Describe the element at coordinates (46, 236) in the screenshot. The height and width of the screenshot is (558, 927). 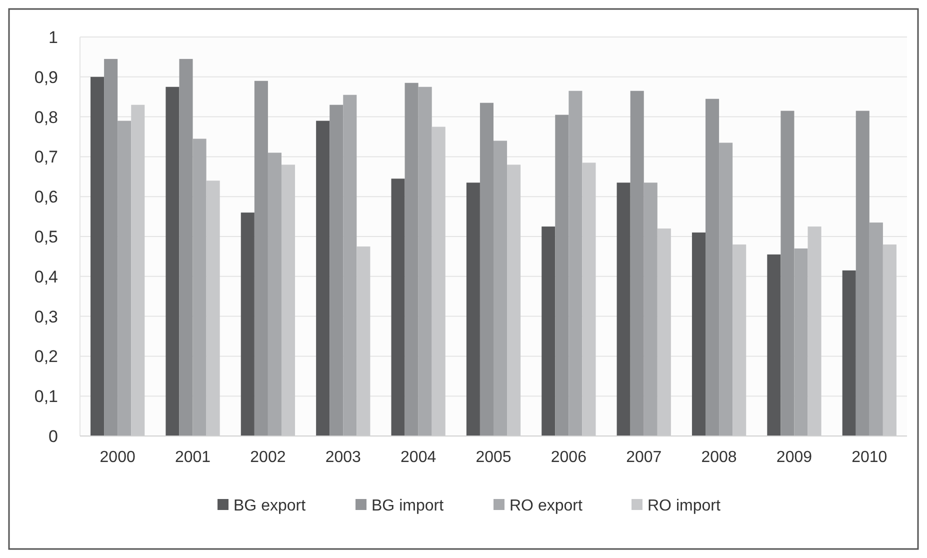
I see `y-tick-label: 0,5` at that location.